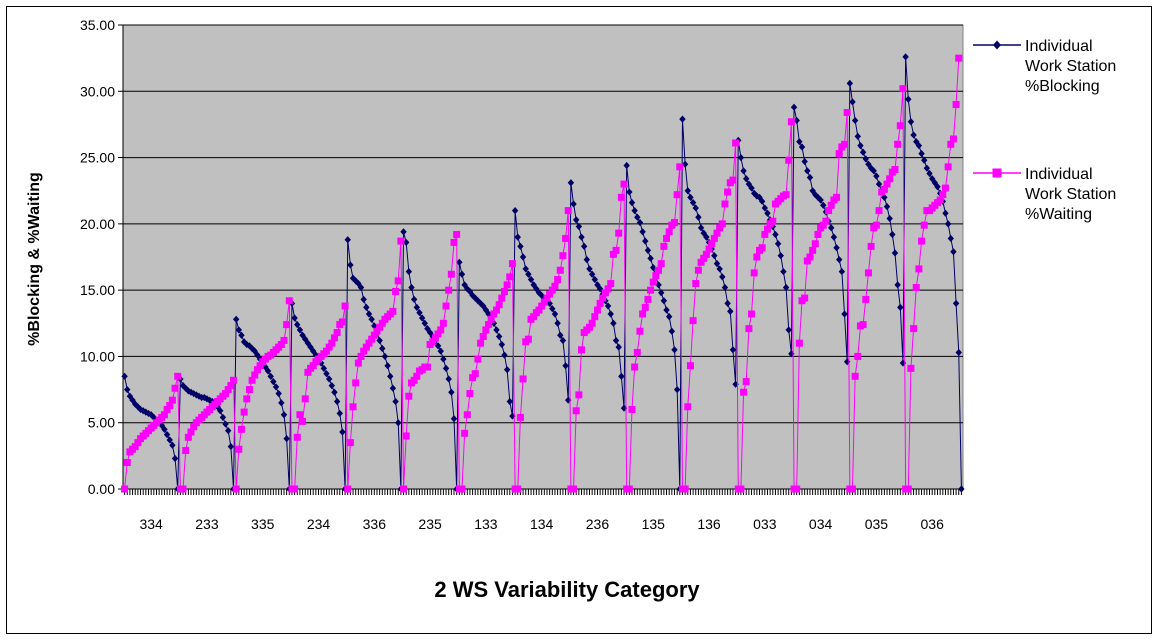 Image resolution: width=1158 pixels, height=640 pixels. What do you see at coordinates (430, 524) in the screenshot?
I see `x-category-label: 235` at bounding box center [430, 524].